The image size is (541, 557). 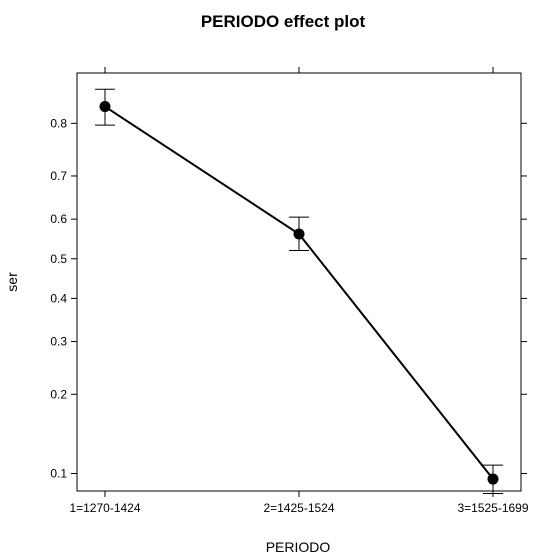 I want to click on y-tick-label: 0.1, so click(x=58, y=474).